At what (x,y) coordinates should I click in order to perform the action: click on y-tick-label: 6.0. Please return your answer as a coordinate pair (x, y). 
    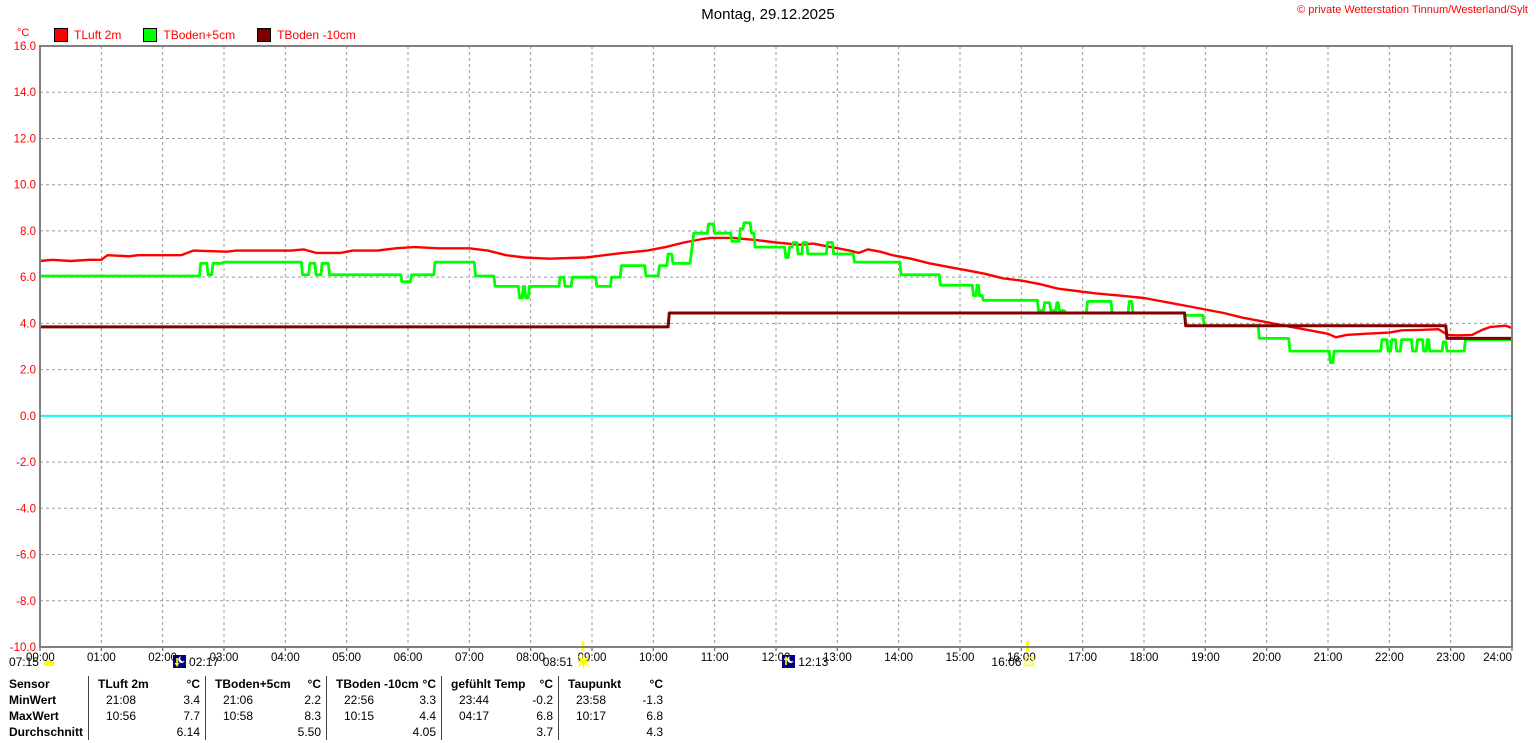
    Looking at the image, I should click on (28, 278).